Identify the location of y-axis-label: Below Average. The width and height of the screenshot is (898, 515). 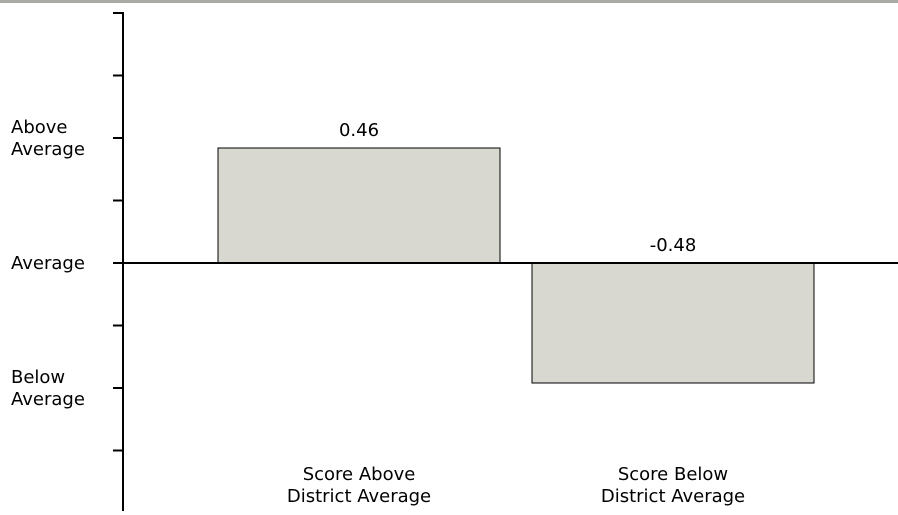
(48, 388).